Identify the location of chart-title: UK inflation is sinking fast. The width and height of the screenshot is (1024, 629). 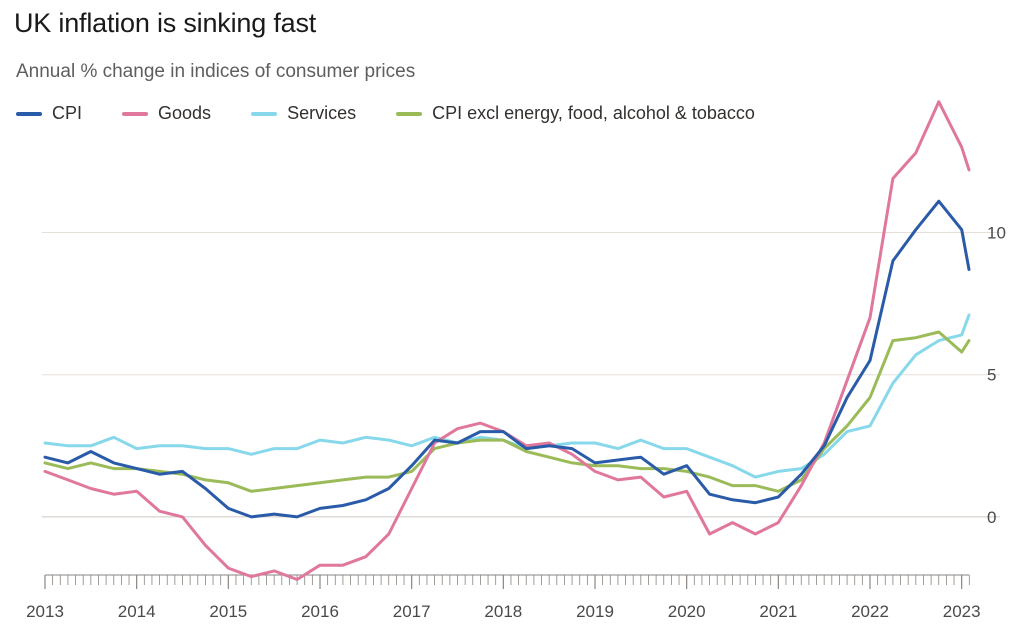
(165, 23).